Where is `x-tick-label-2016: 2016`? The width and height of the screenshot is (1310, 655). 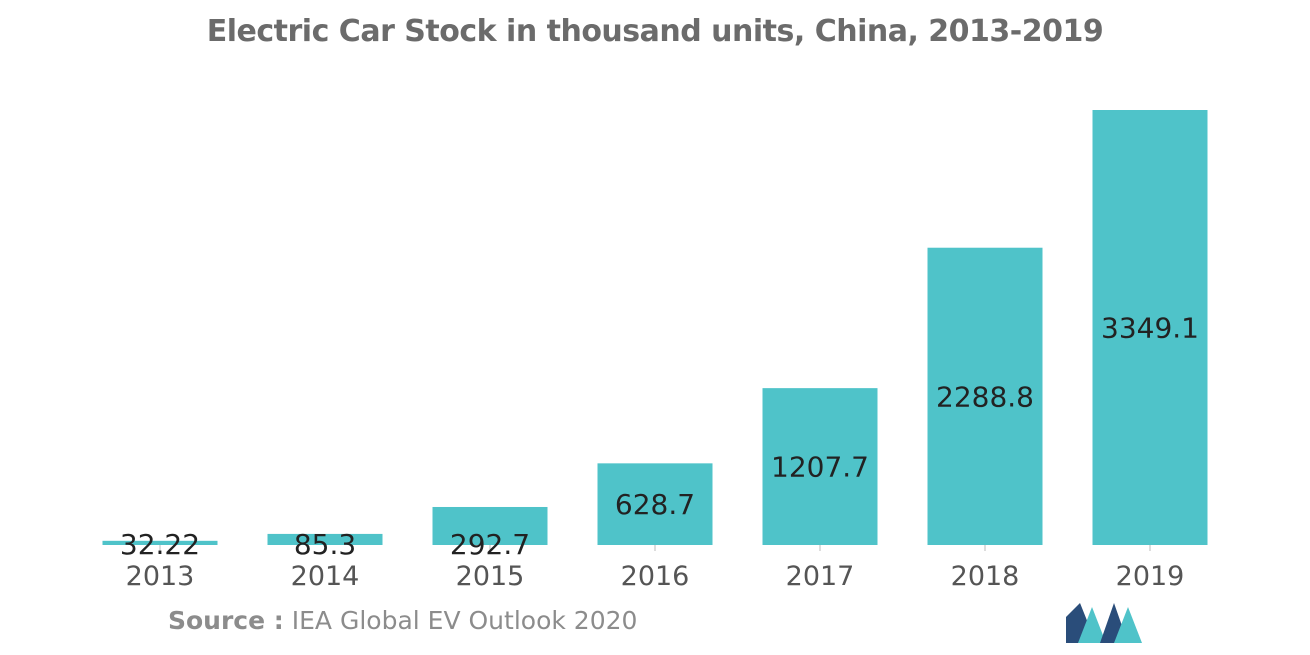
x-tick-label-2016: 2016 is located at coordinates (655, 576).